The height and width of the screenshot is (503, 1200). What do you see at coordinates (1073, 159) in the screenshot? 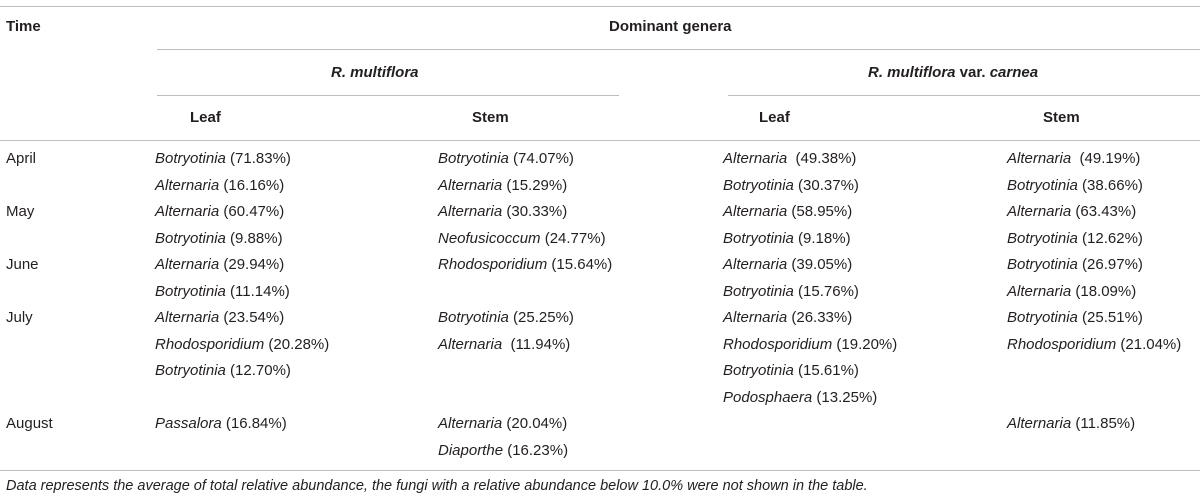
I see `genus-abundance-entry: Alternaria (49.19%)` at bounding box center [1073, 159].